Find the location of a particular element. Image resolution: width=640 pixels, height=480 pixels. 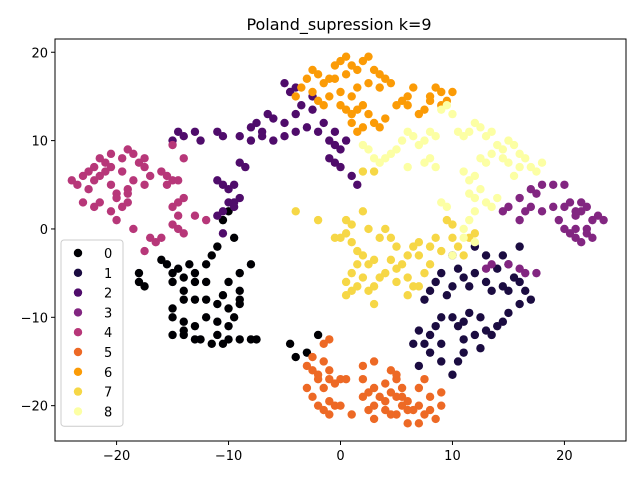

x-tick-label: −20 is located at coordinates (116, 456).